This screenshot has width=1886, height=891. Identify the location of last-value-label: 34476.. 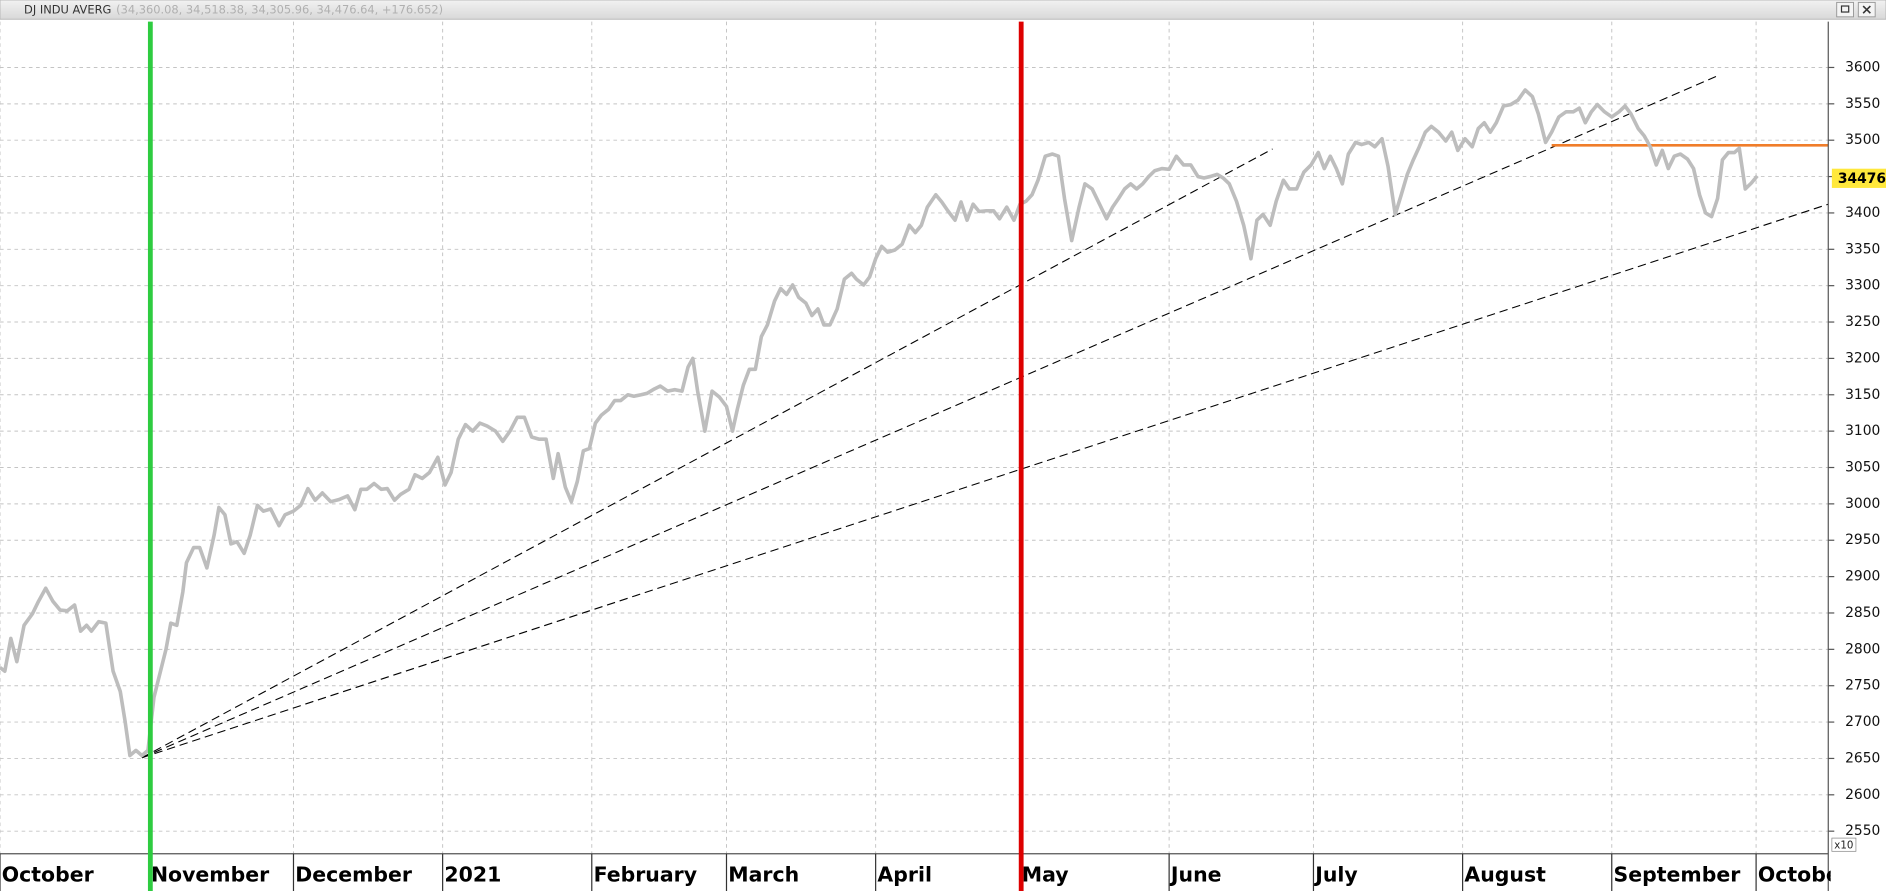
(1862, 179).